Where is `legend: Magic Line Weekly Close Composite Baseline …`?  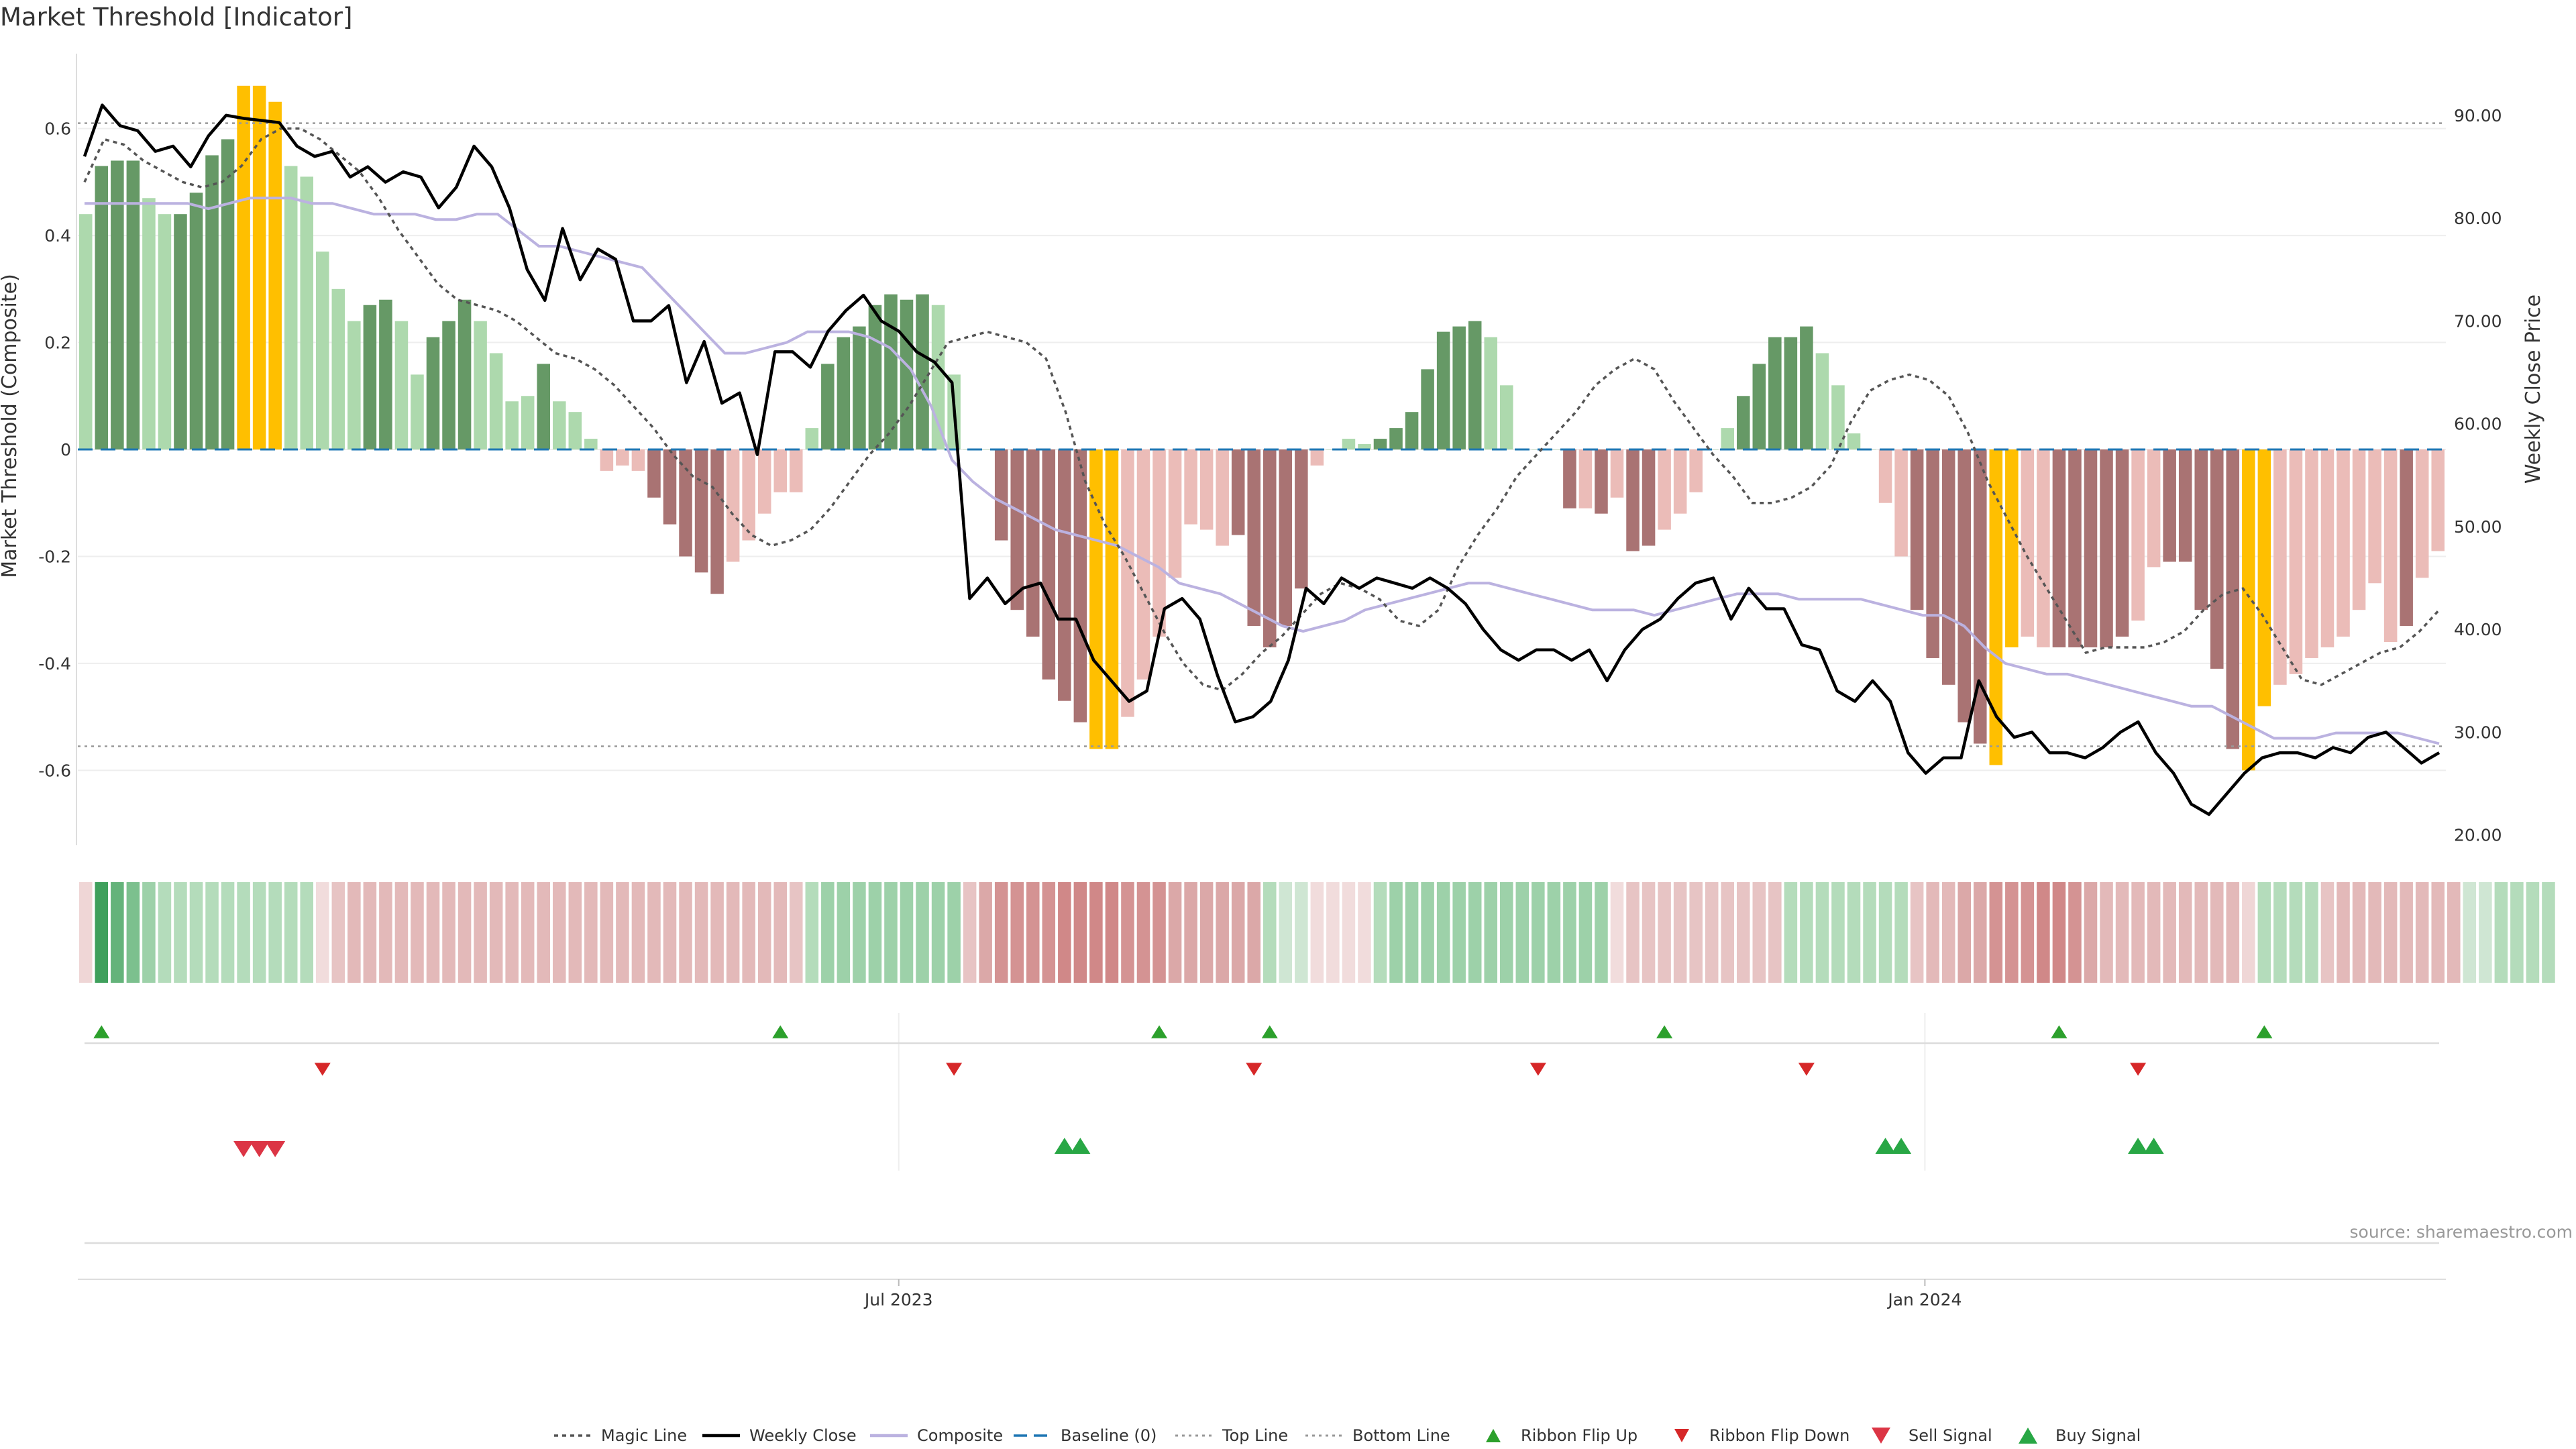 legend: Magic Line Weekly Close Composite Baseline … is located at coordinates (1347, 1435).